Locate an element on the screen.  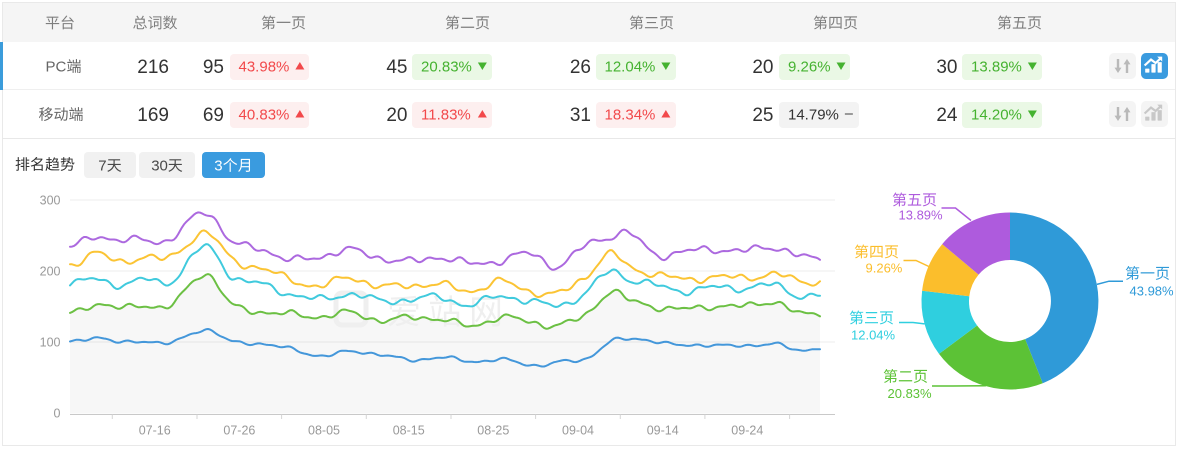
svg-text: 09-14 is located at coordinates (663, 431).